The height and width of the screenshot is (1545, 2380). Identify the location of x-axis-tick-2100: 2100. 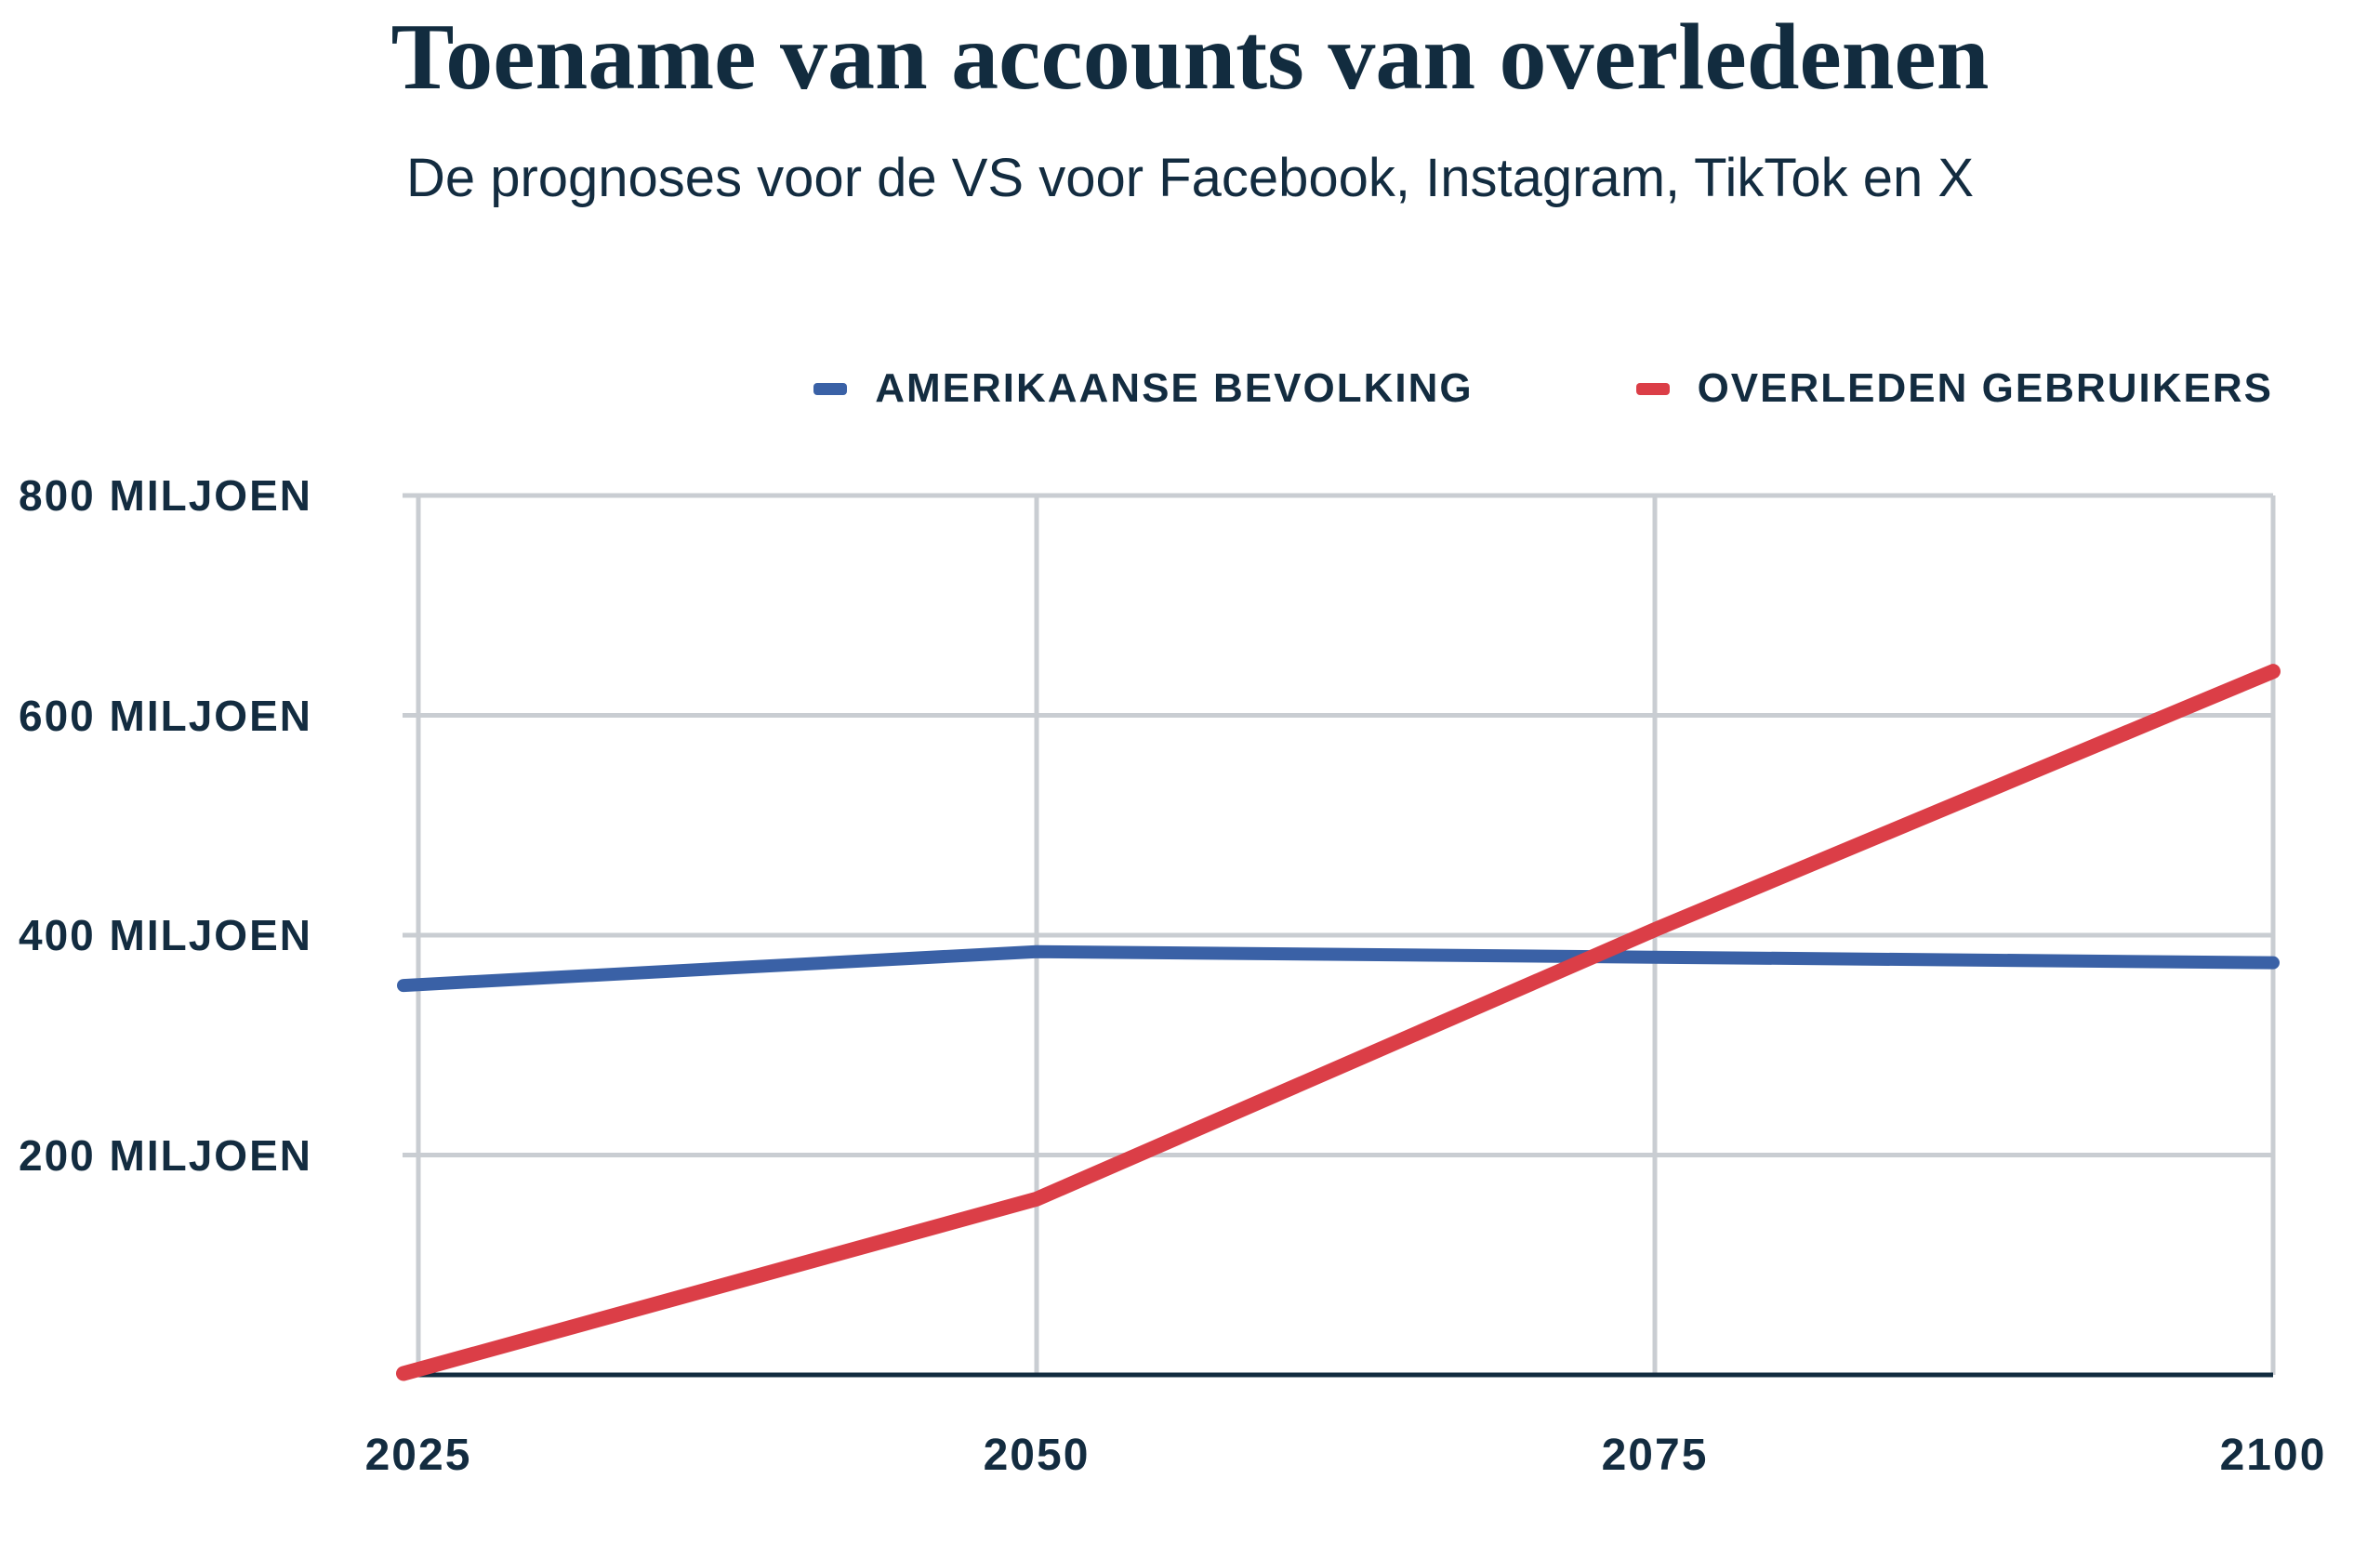
(2273, 1455).